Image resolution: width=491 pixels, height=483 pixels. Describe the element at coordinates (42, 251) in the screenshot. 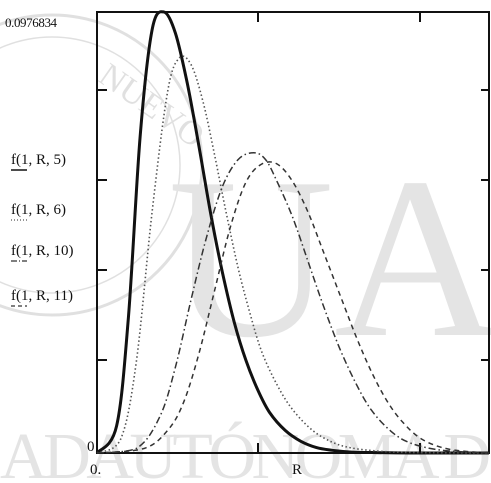

I see `legend-label-series-3: f(1, R, 10)` at that location.